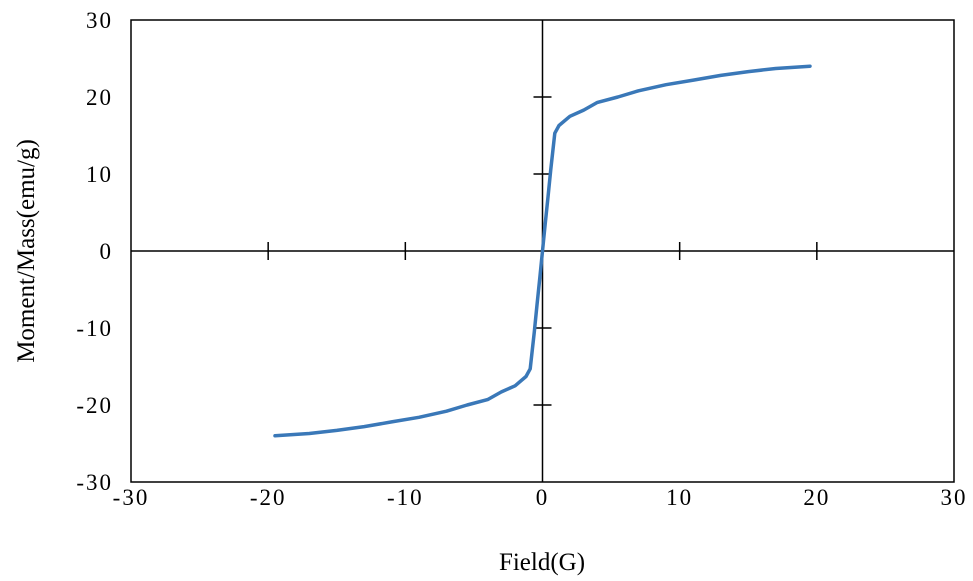 The image size is (973, 581). I want to click on x-tick-labels: -30 -20 -10 0 10 20 30, so click(540, 497).